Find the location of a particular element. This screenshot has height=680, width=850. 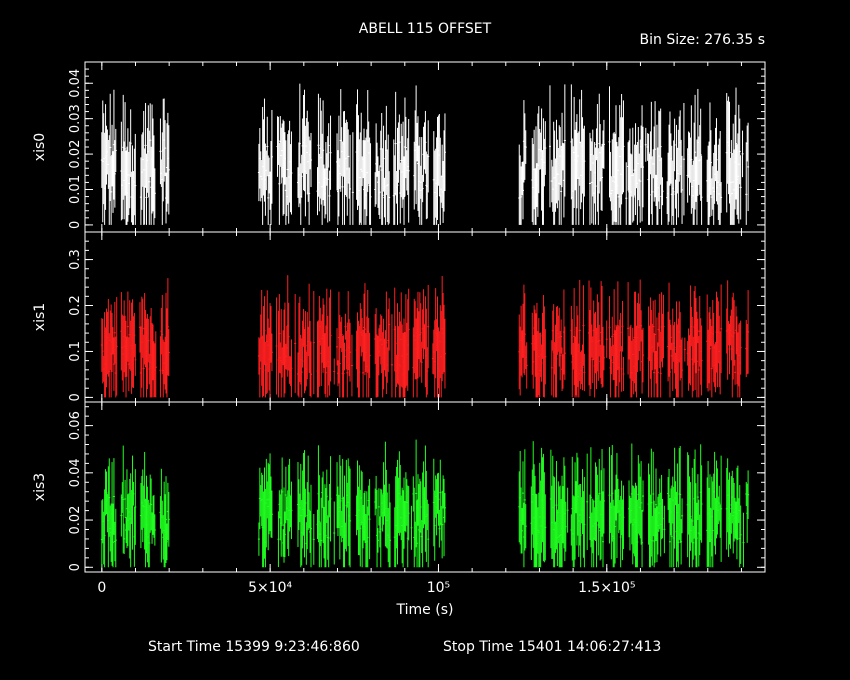

series-xis3 is located at coordinates (425, 503).